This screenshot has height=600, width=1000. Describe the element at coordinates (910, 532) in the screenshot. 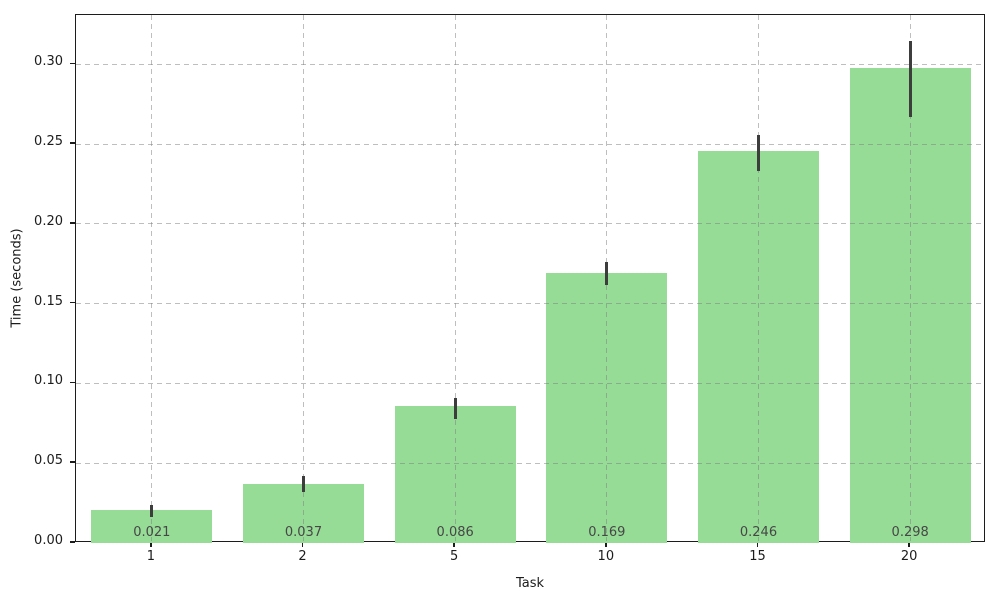

I see `bar-value-label: 0.298` at that location.